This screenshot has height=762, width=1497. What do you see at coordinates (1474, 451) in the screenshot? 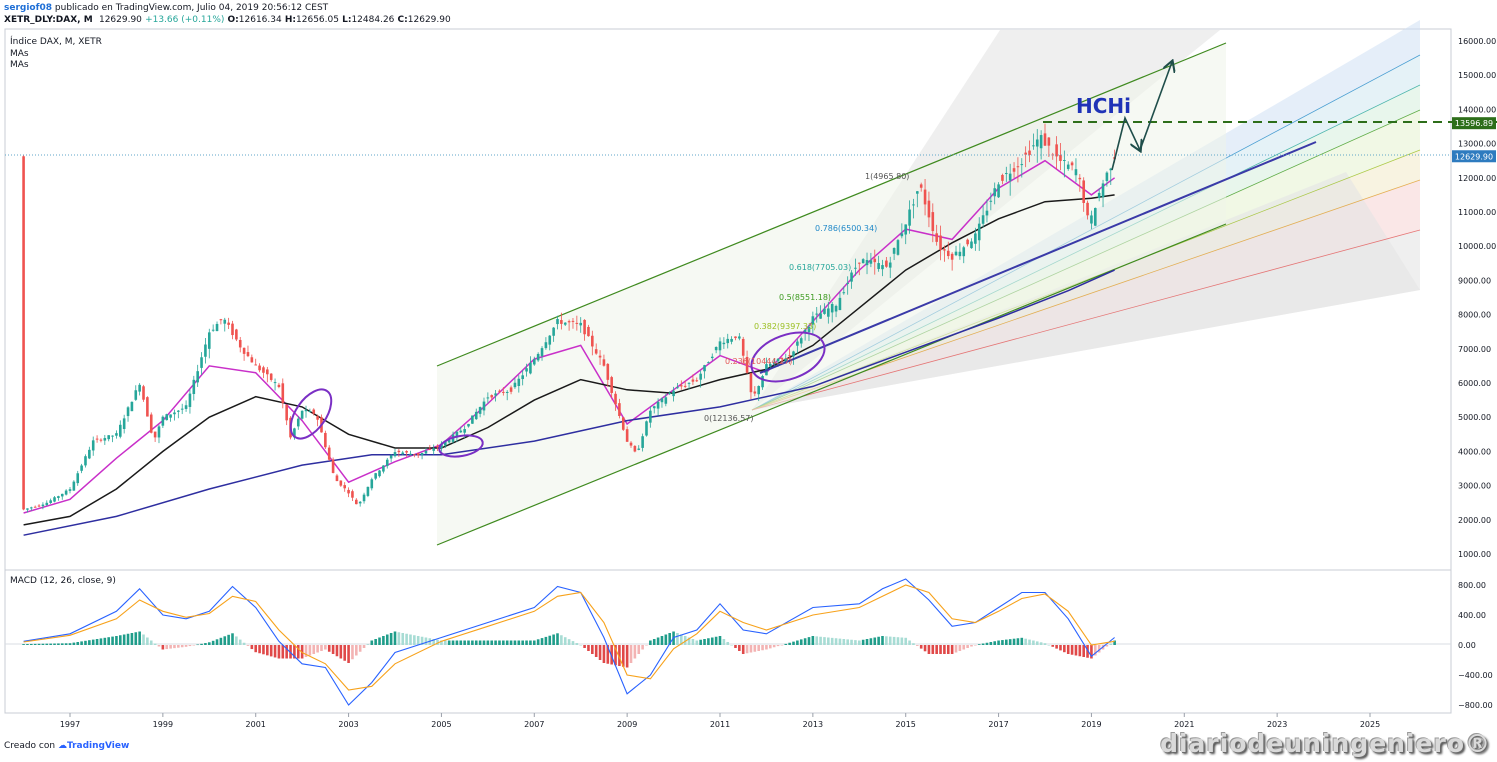
I see `price-tick-label: 4000.00` at bounding box center [1474, 451].